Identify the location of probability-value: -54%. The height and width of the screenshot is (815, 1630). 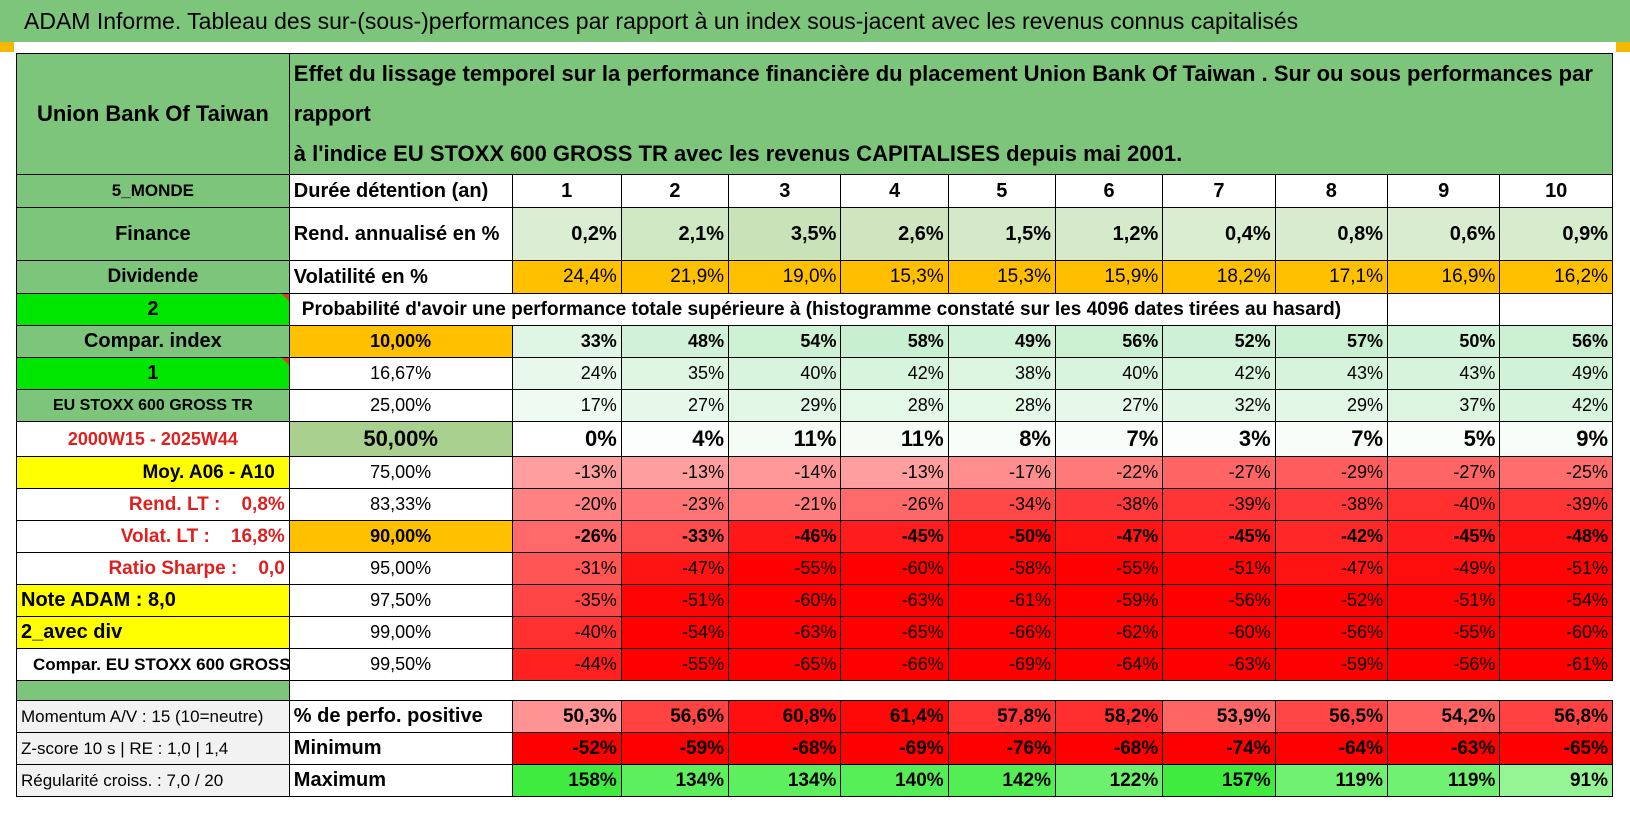
(675, 632).